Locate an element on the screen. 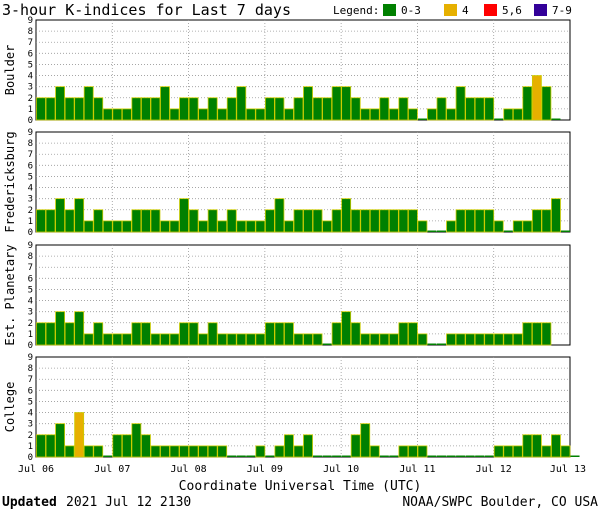  x-tick-label: Jul 13 is located at coordinates (568, 469).